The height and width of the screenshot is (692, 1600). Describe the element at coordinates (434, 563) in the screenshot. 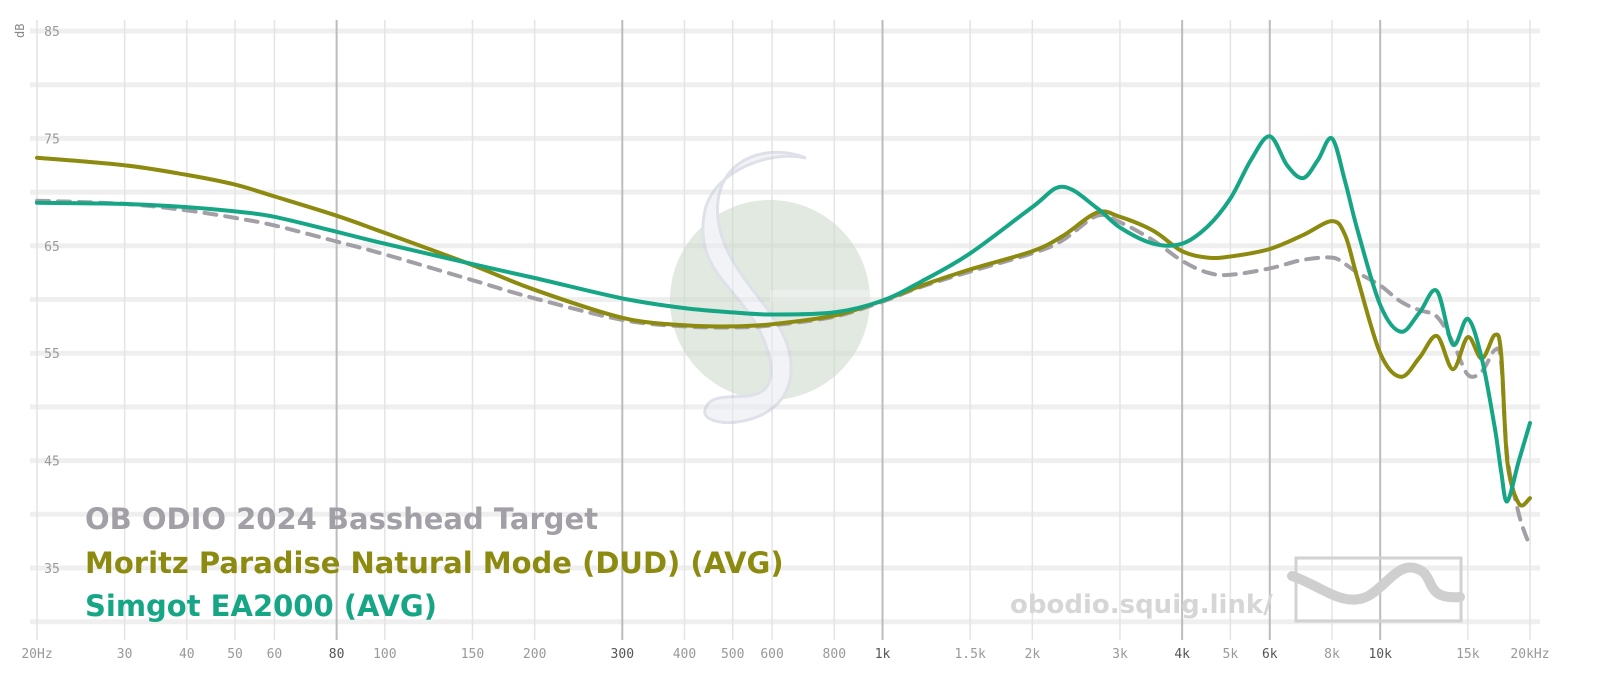

I see `legend-item-moritz: Moritz Paradise Natural Mode (DUD) (AVG)` at that location.